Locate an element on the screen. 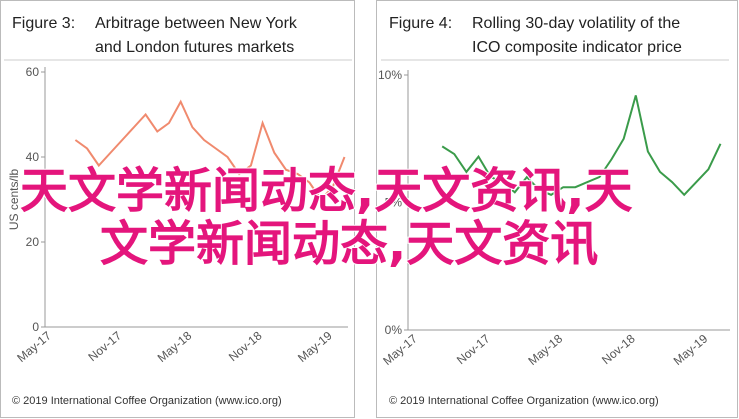 The width and height of the screenshot is (739, 419). y-tick-label: 40 is located at coordinates (33, 157).